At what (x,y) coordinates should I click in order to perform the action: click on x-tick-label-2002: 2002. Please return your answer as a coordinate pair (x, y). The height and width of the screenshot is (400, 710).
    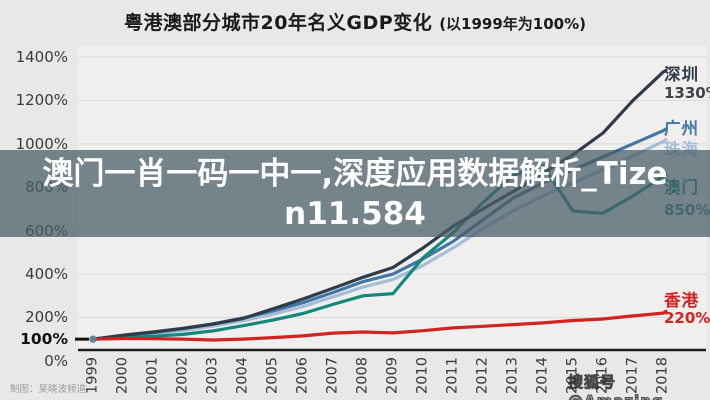
    Looking at the image, I should click on (182, 375).